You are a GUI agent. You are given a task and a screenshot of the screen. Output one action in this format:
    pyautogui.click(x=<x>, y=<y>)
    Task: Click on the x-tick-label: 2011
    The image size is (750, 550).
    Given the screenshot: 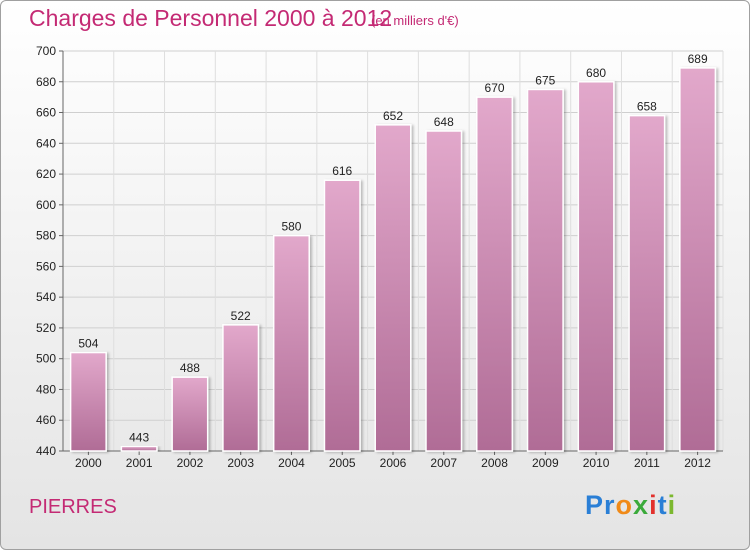 What is the action you would take?
    pyautogui.click(x=647, y=463)
    